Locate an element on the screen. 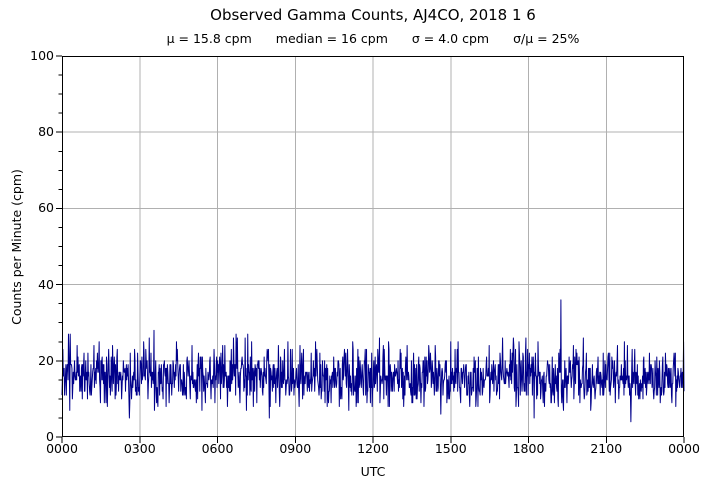  chart-title: Observed Gamma Counts, AJ4CO, 2018 1 6 is located at coordinates (373, 15).